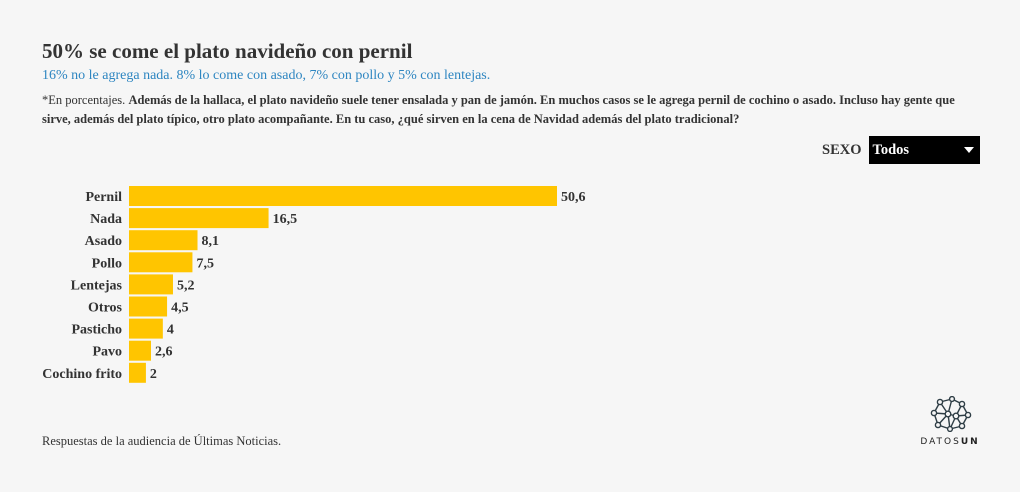  What do you see at coordinates (84, 100) in the screenshot?
I see `note-lead: *En porcentajes.` at bounding box center [84, 100].